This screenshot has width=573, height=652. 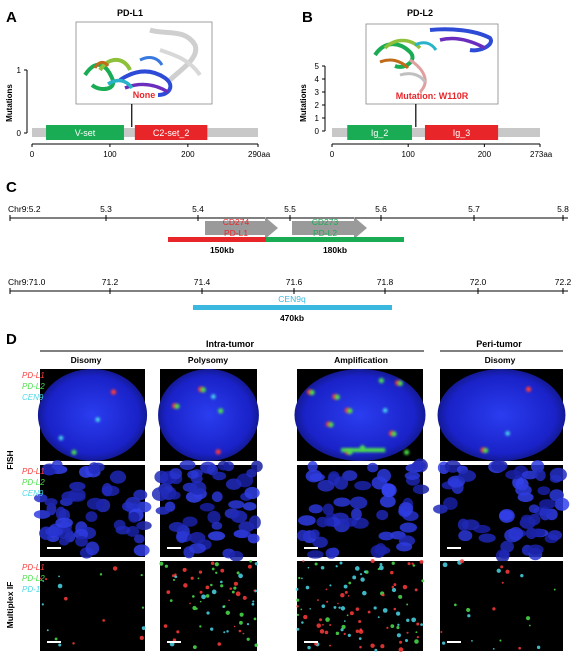 I want to click on y-axis-label-a: Mutations, so click(x=9, y=103).